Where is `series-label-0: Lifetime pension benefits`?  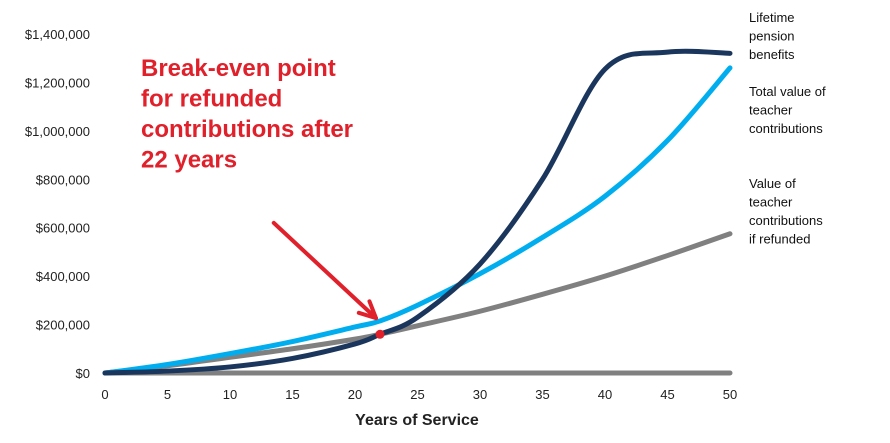 series-label-0: Lifetime pension benefits is located at coordinates (772, 36).